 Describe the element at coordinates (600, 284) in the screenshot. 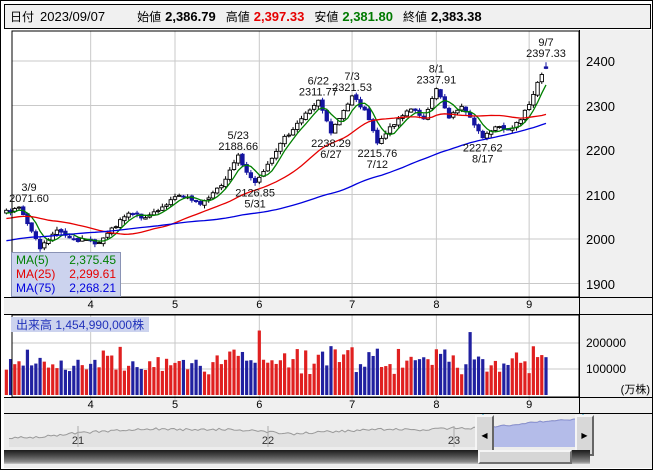

I see `price-axis-label: 1900` at that location.